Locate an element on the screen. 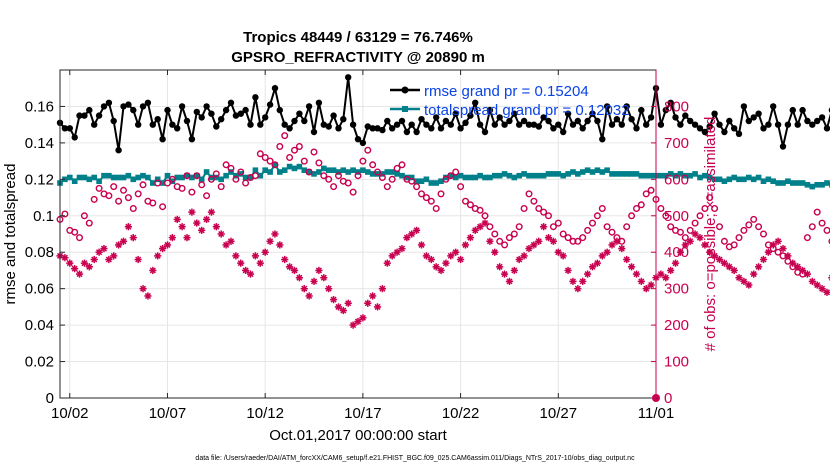  y-tick-label-right: 400 is located at coordinates (676, 252).